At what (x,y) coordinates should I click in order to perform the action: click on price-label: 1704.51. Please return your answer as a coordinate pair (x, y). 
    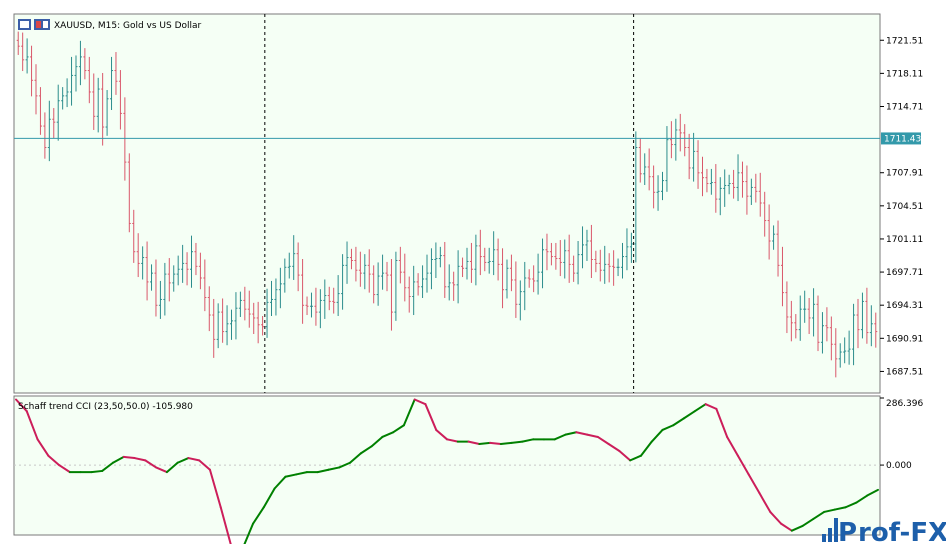
    Looking at the image, I should click on (904, 207).